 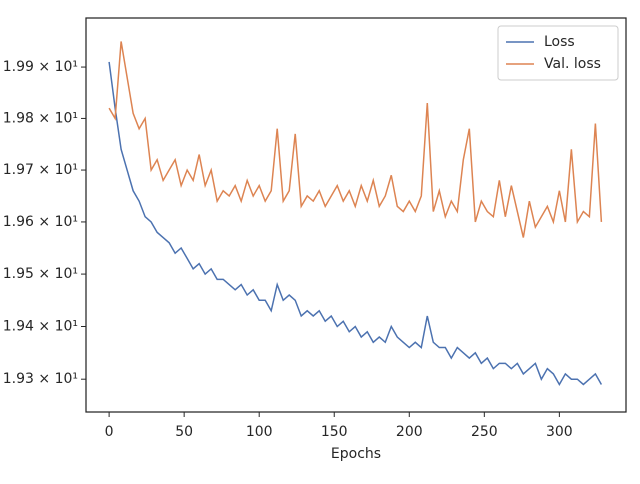 I want to click on x-tick-label: 100, so click(x=259, y=432).